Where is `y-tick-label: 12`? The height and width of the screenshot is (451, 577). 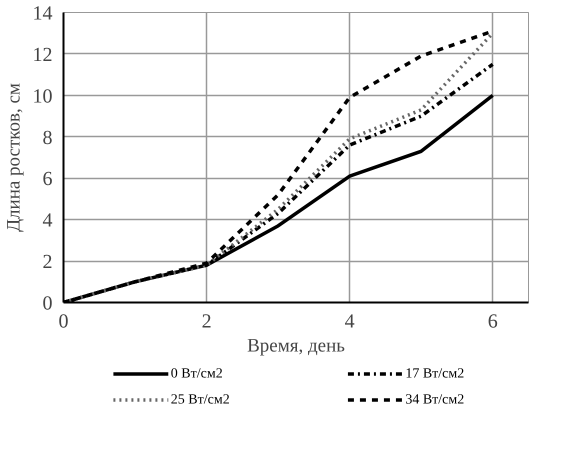
y-tick-label: 12 is located at coordinates (42, 55).